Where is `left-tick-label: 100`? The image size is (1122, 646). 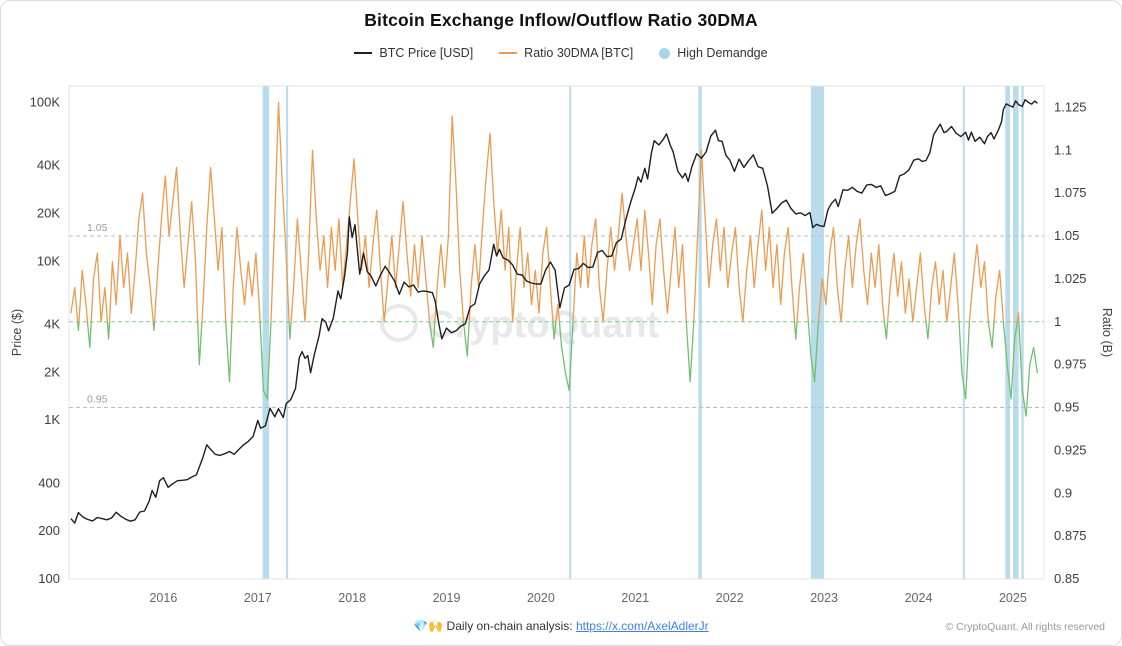 left-tick-label: 100 is located at coordinates (49, 578).